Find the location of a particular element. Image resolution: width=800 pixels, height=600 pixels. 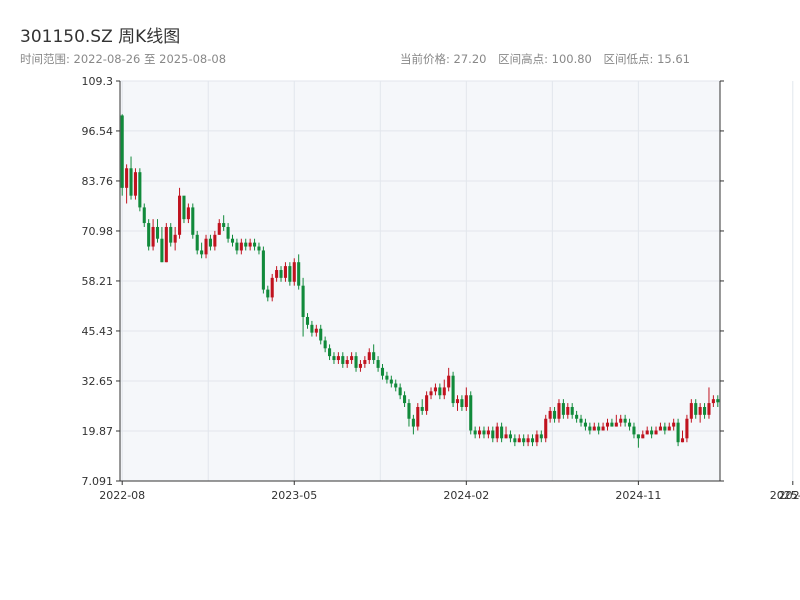

range-low-label: 区间低点: 15.61 is located at coordinates (646, 59).